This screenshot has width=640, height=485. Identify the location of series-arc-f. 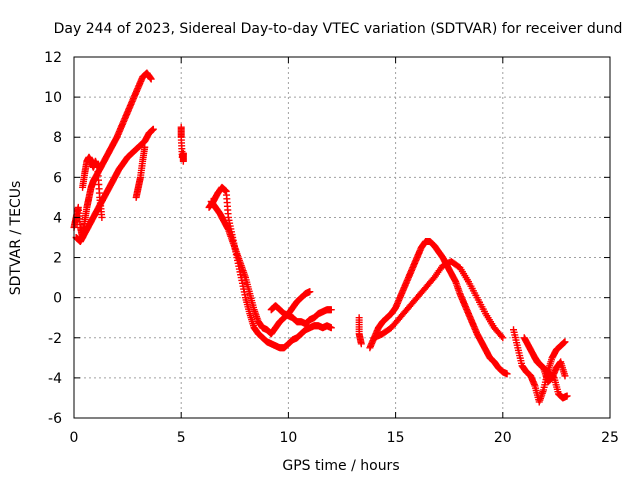
(270, 267).